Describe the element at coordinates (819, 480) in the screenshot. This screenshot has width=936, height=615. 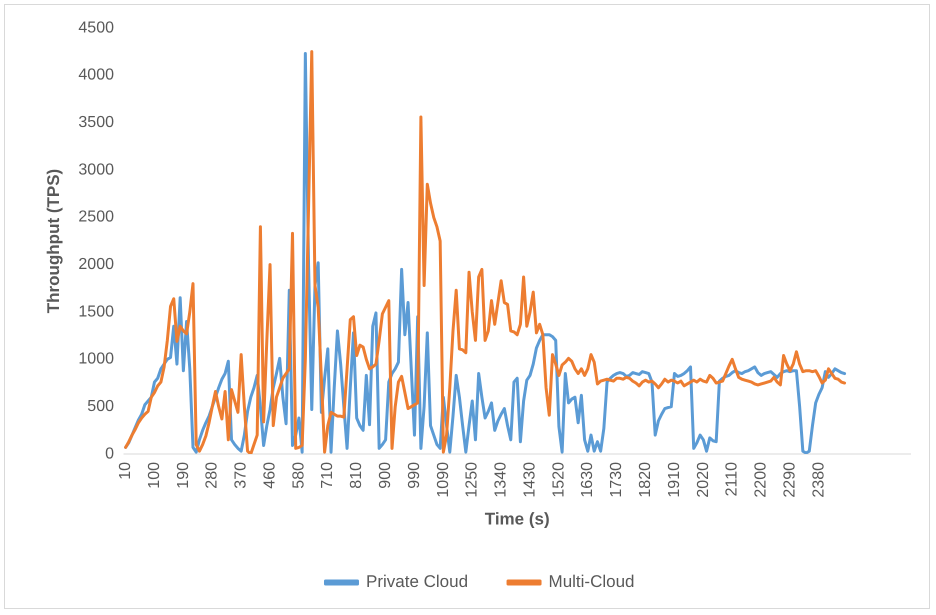
I see `x-tick-label: 2380` at that location.